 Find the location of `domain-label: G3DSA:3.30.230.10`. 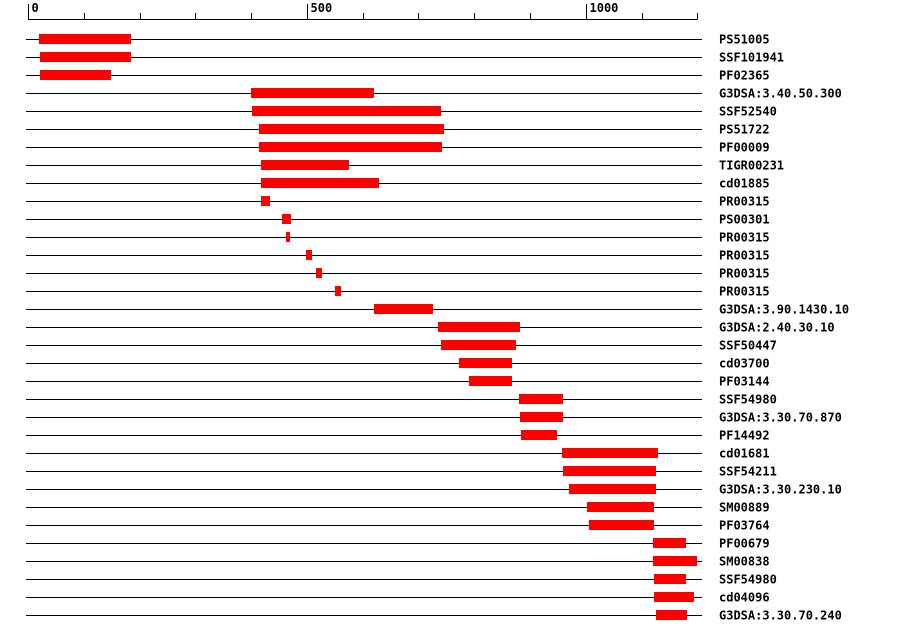

domain-label: G3DSA:3.30.230.10 is located at coordinates (780, 490).